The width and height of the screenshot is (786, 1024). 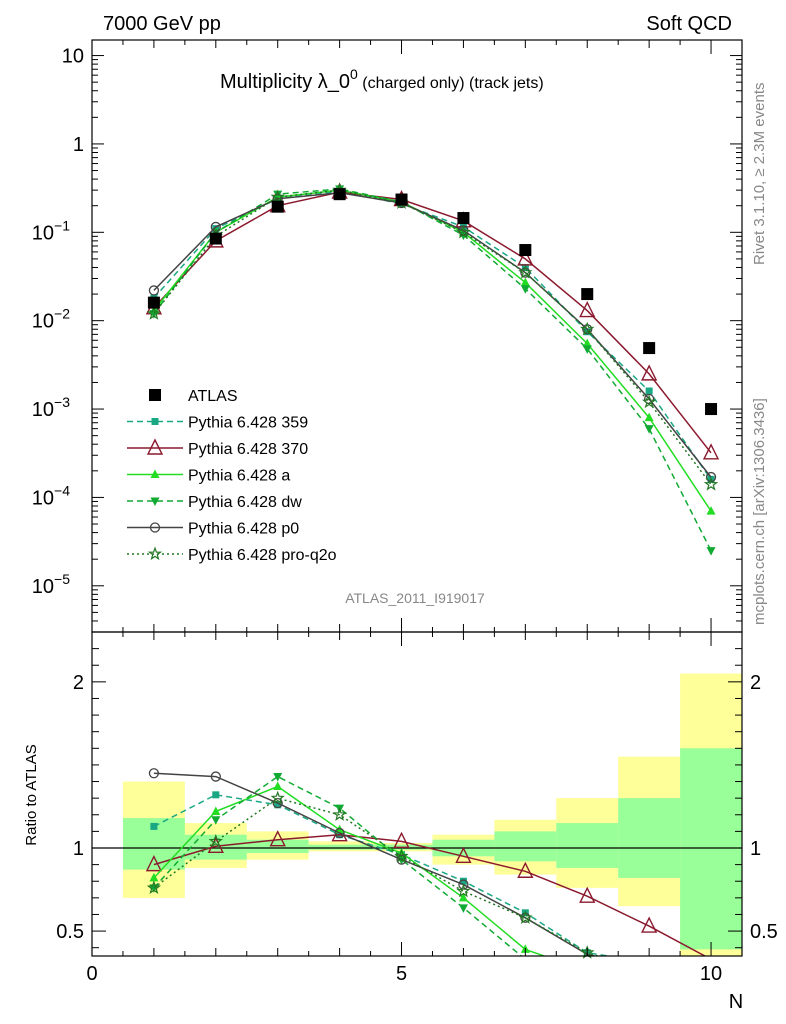 I want to click on ratio-pythia-6-428-370-line, so click(x=430, y=894).